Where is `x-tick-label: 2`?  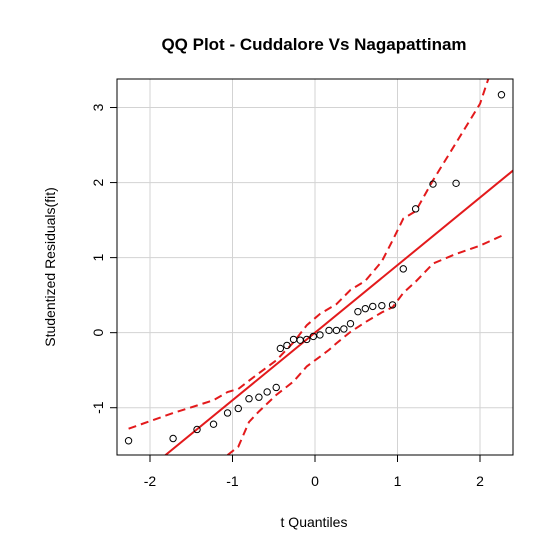
x-tick-label: 2 is located at coordinates (480, 481).